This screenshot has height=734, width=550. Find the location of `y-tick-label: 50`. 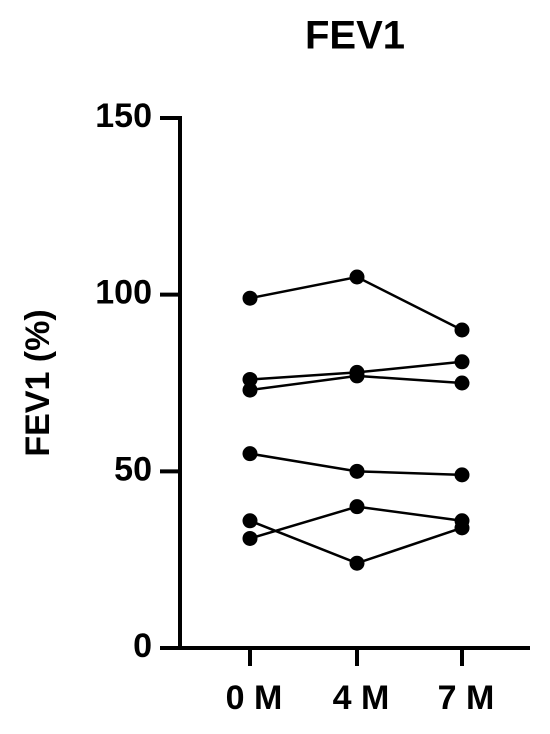

y-tick-label: 50 is located at coordinates (133, 469).